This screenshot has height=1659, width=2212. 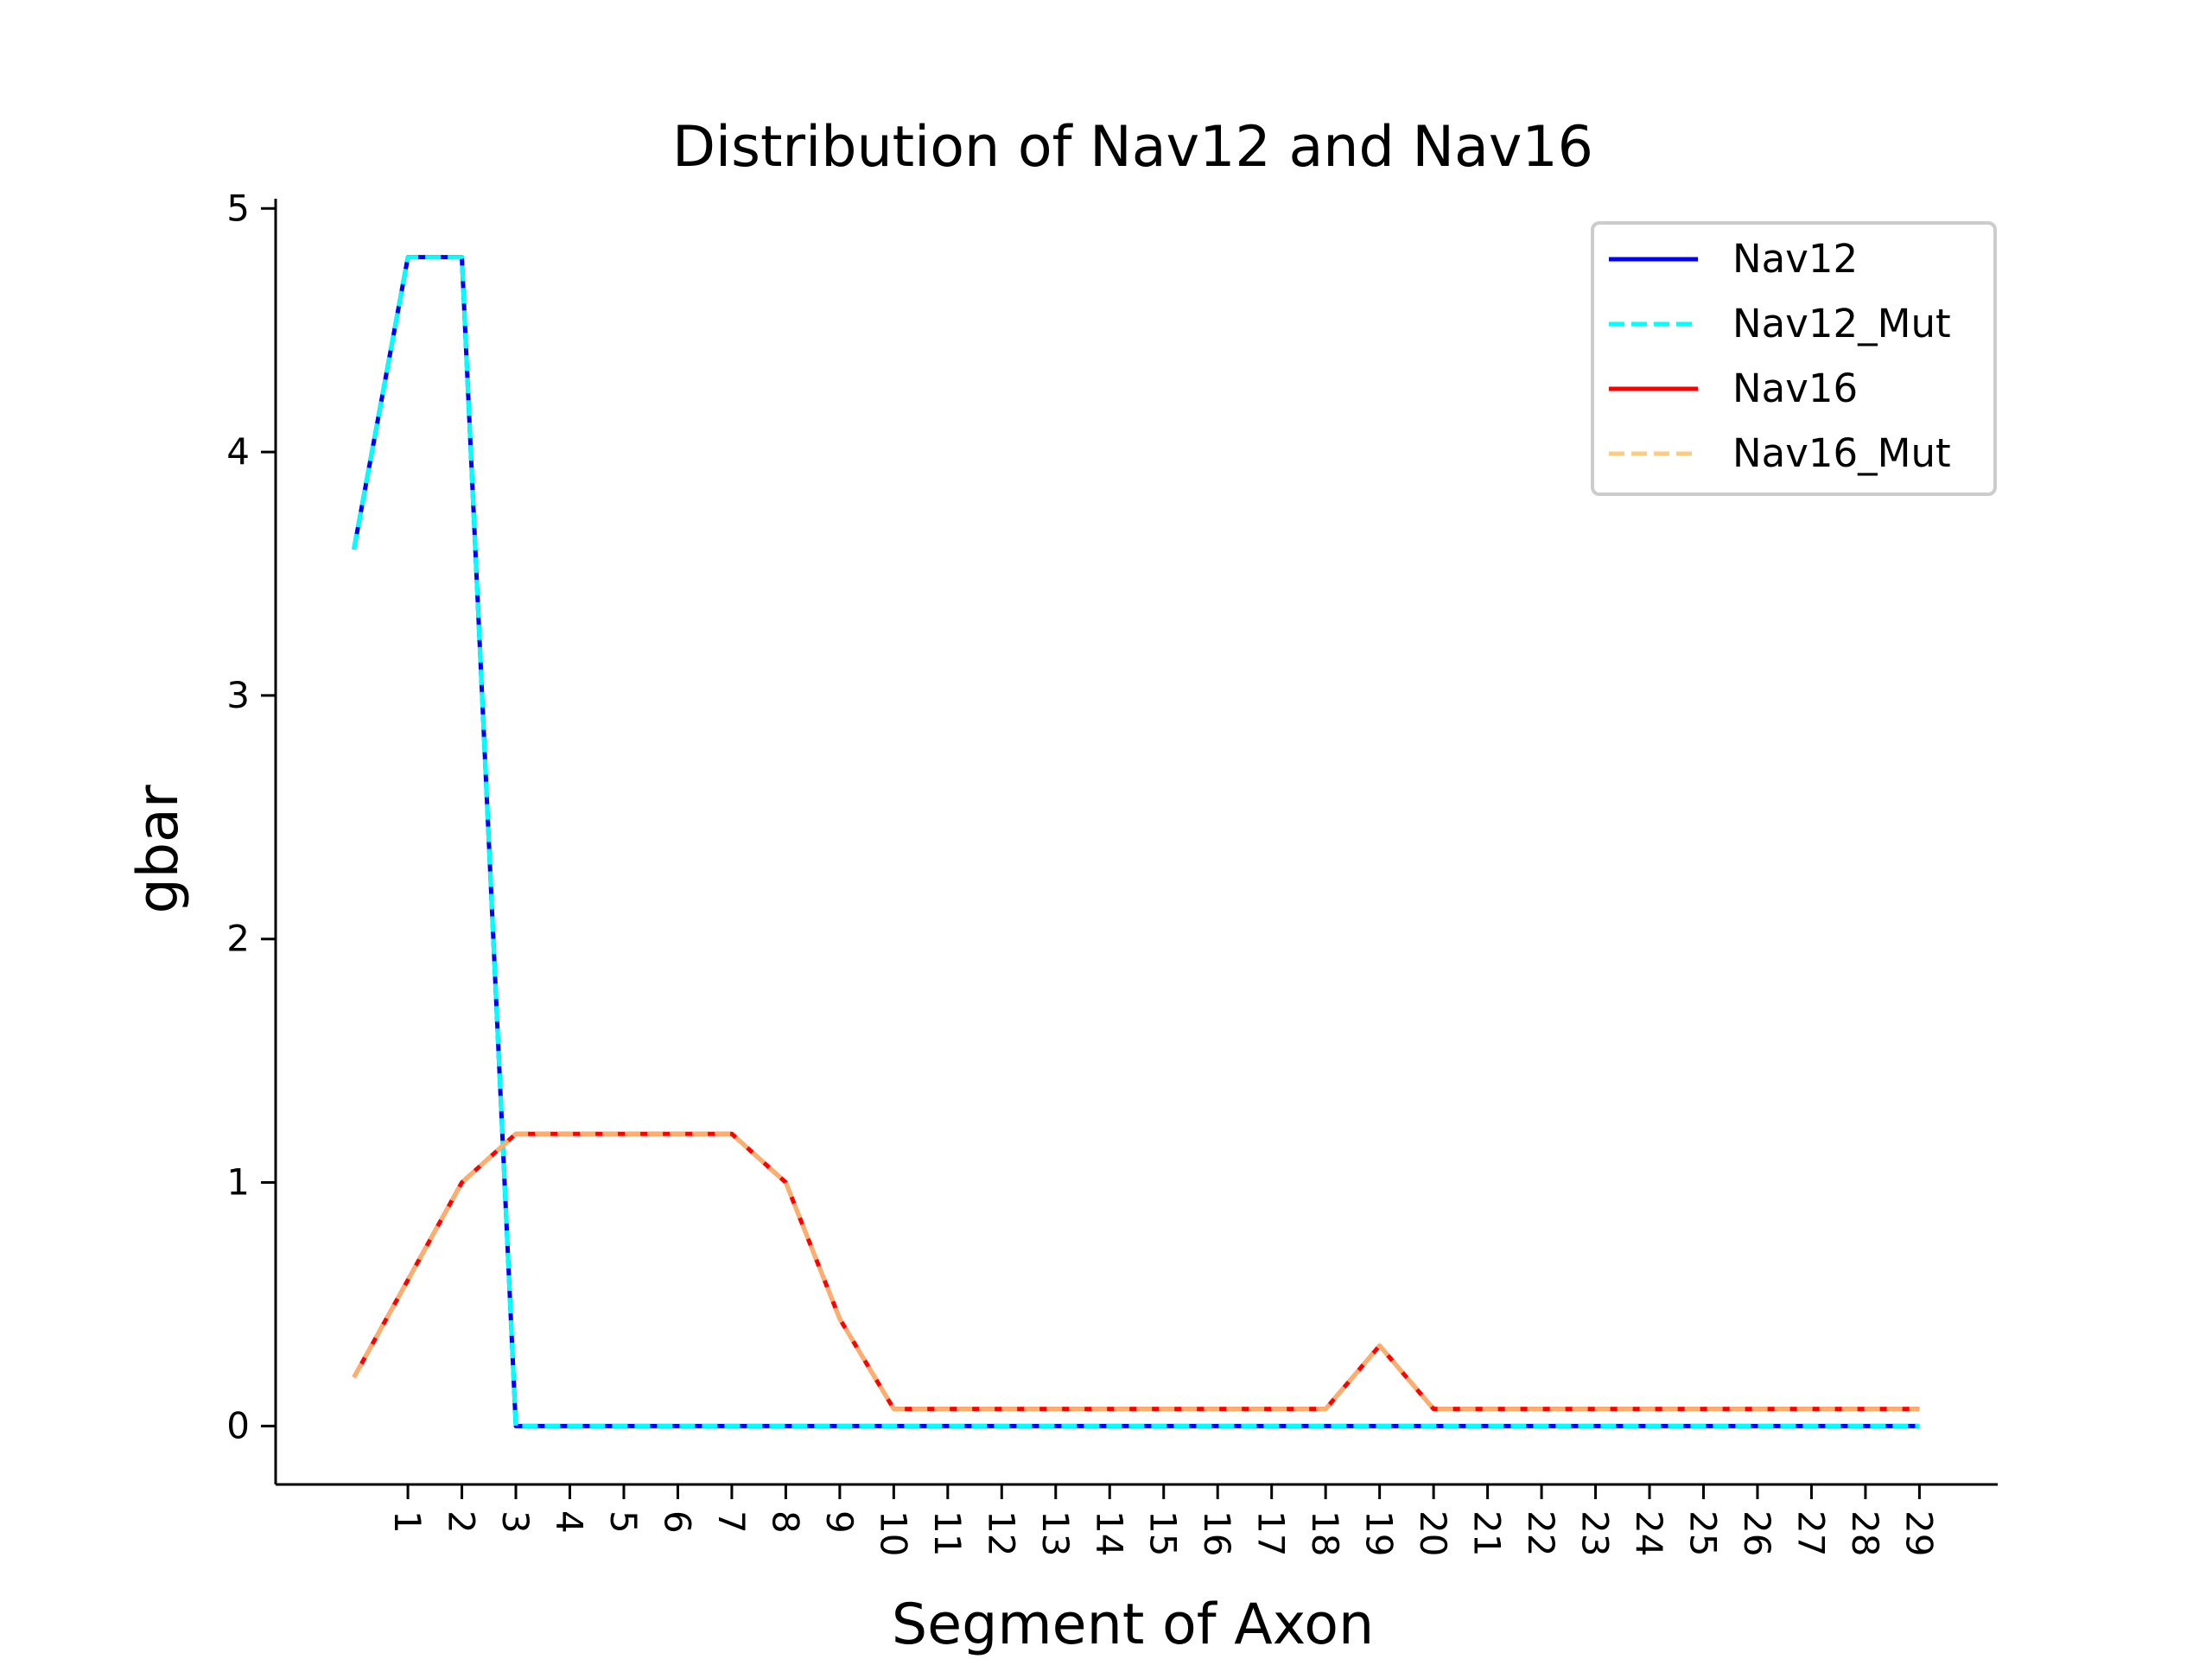 I want to click on y-tick-label: 2, so click(x=238, y=939).